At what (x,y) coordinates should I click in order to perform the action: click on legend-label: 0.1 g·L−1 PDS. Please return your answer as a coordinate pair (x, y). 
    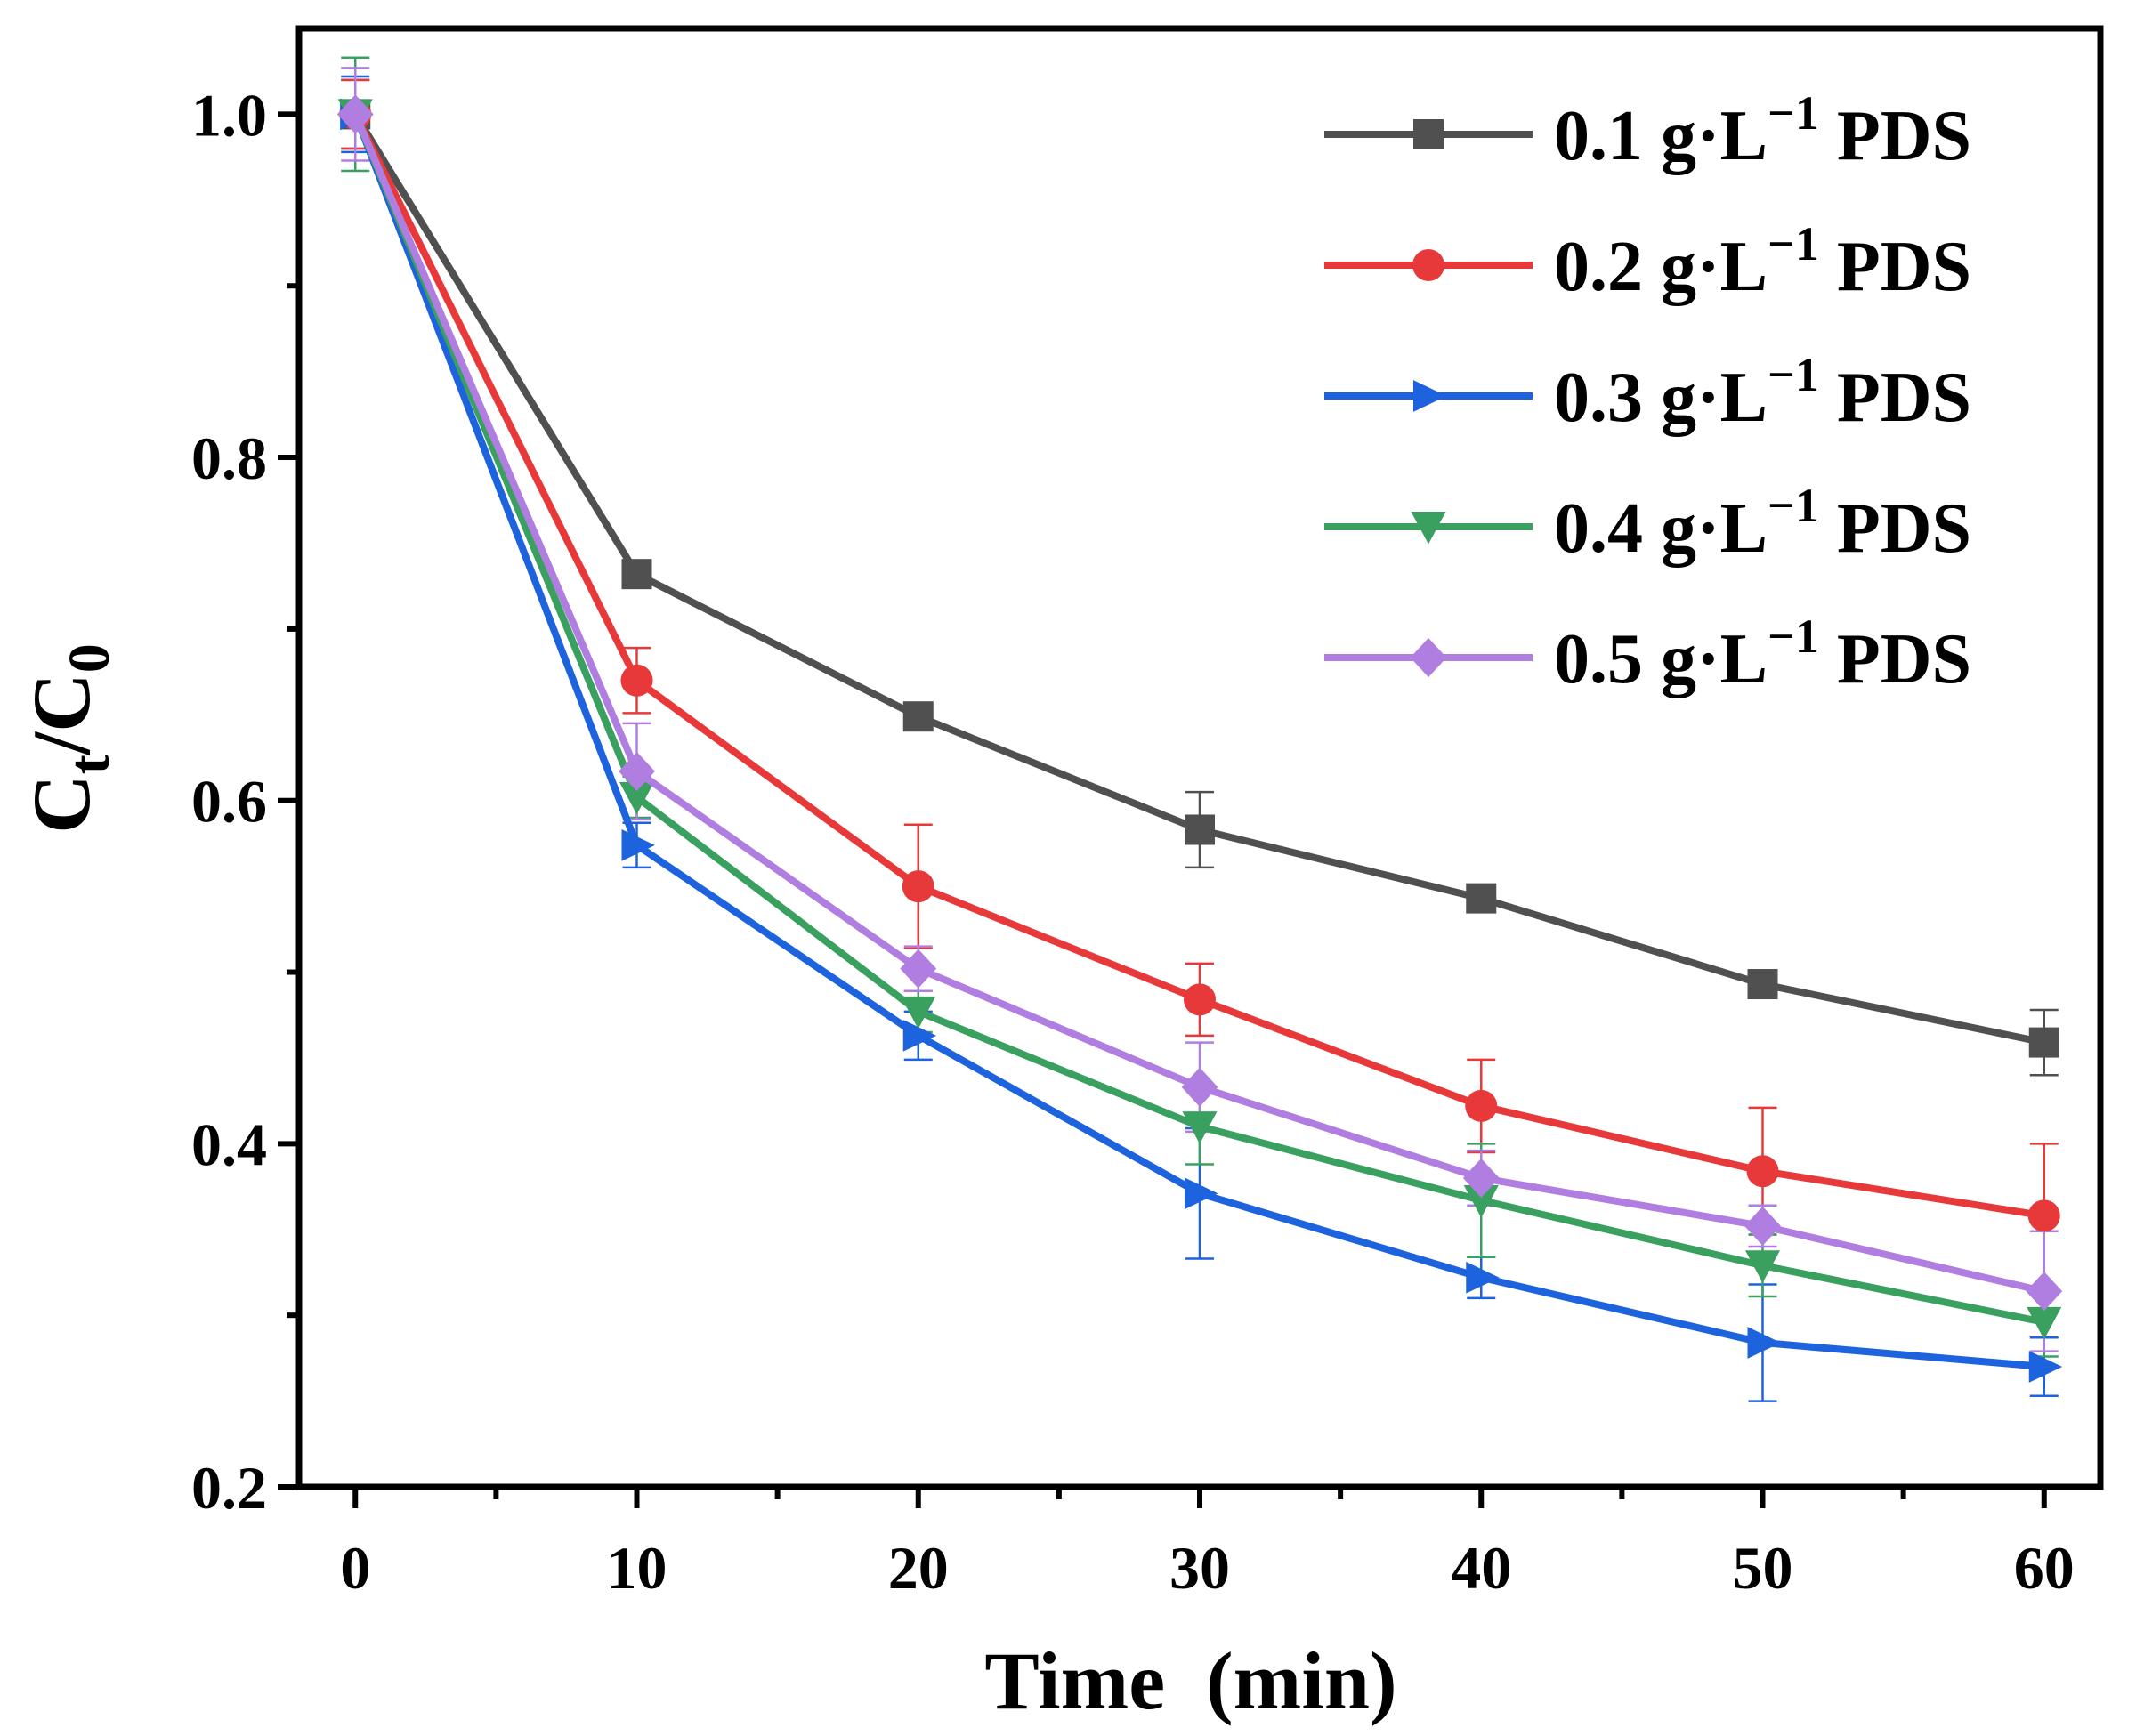
    Looking at the image, I should click on (1762, 130).